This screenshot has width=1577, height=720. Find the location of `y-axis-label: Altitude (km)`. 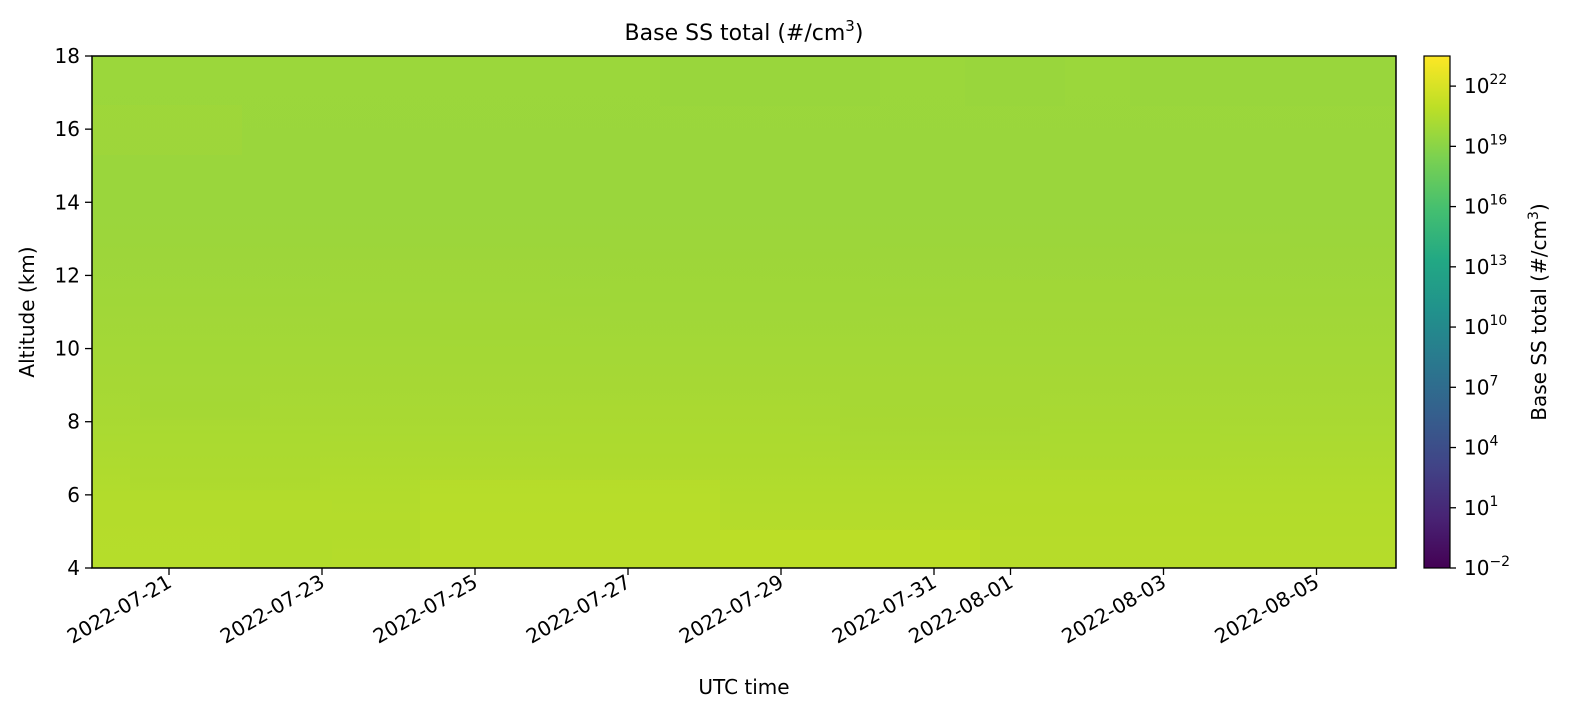

y-axis-label: Altitude (km) is located at coordinates (27, 311).